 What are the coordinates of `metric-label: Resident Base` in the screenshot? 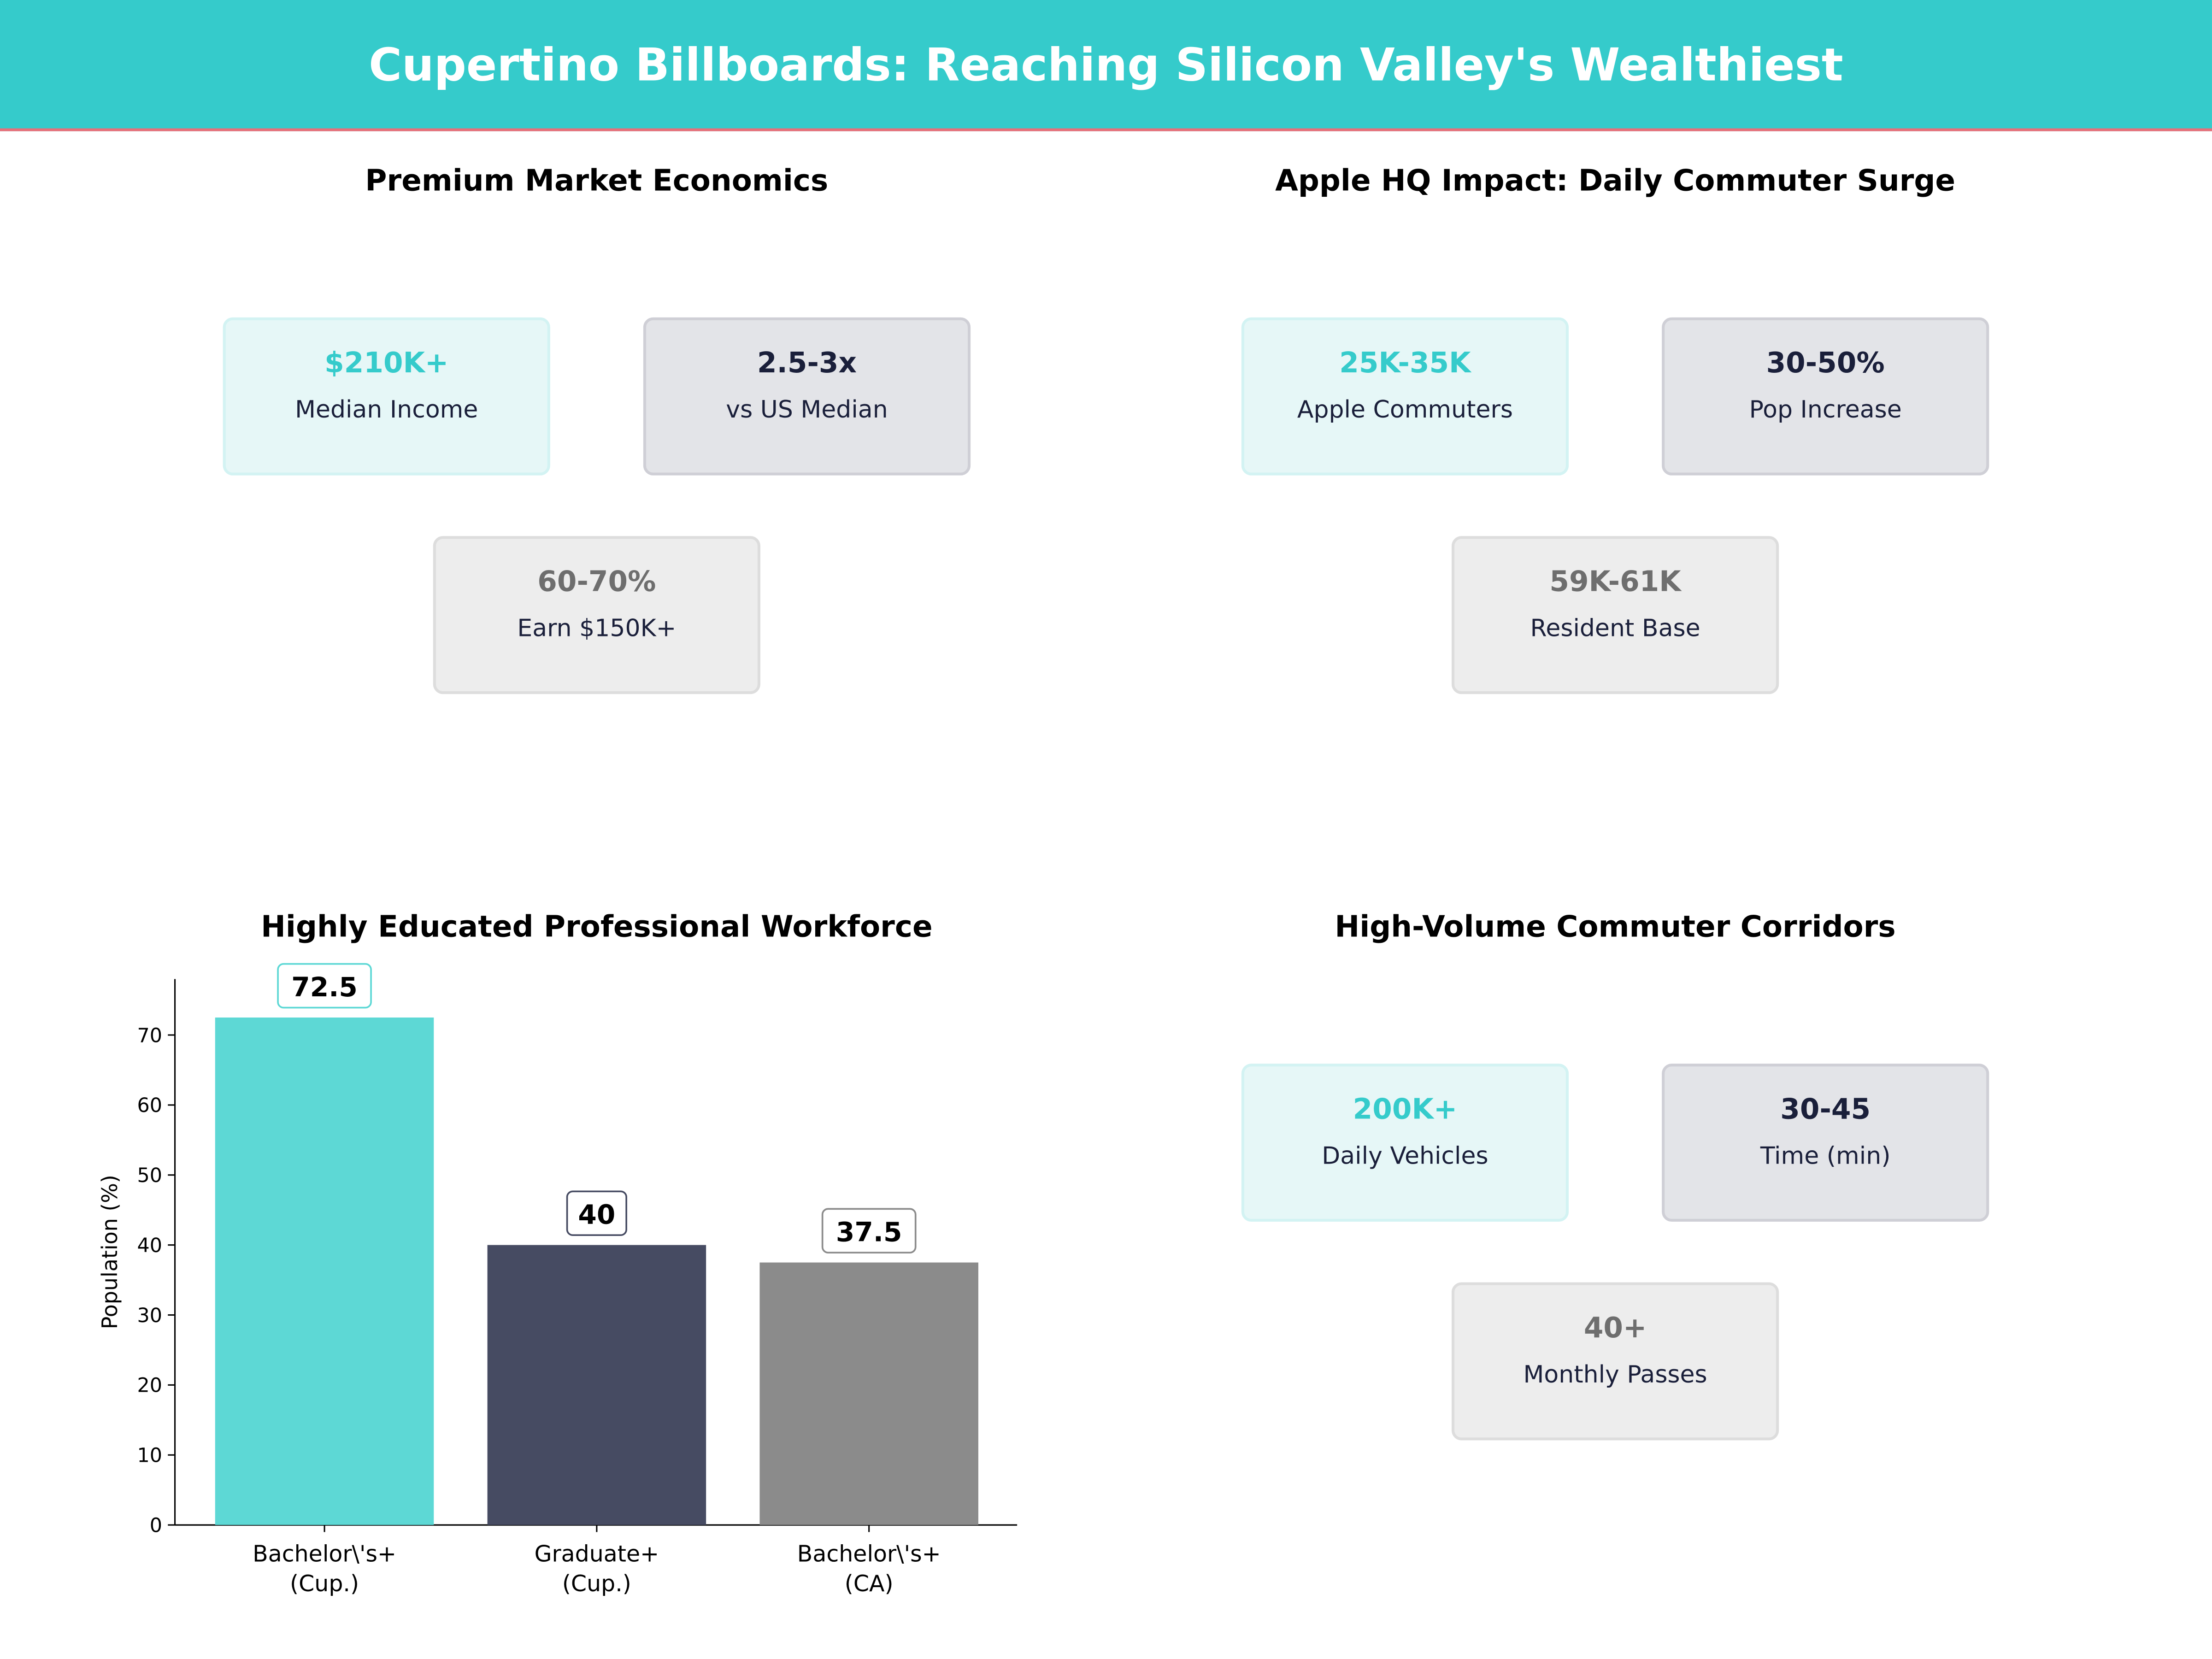 It's located at (1615, 629).